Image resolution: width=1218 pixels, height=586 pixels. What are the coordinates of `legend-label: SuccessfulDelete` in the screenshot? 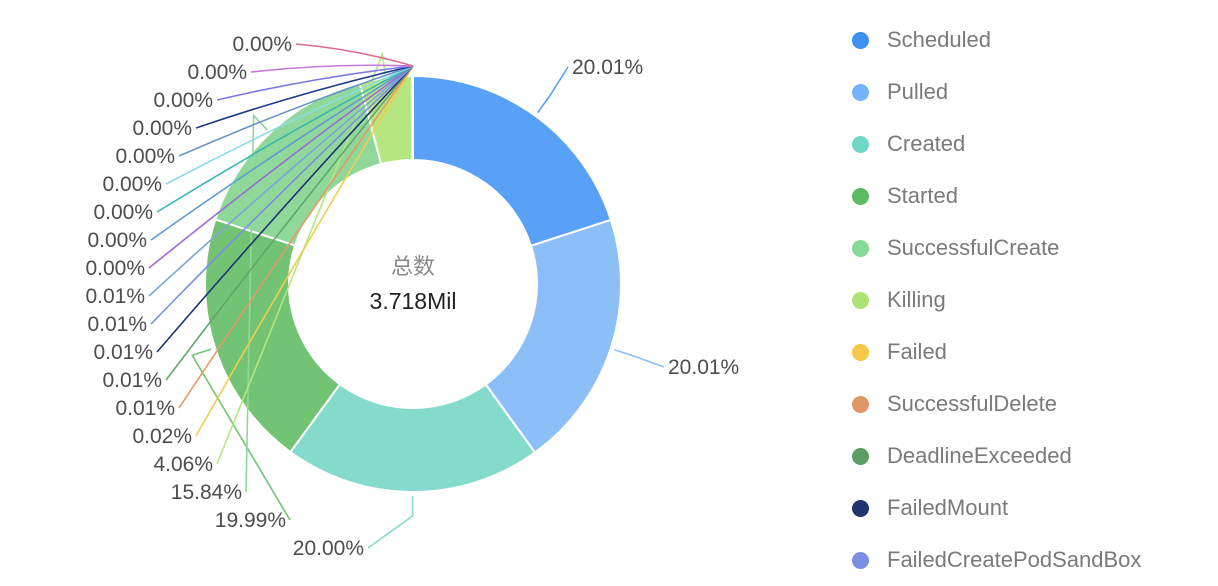 It's located at (972, 404).